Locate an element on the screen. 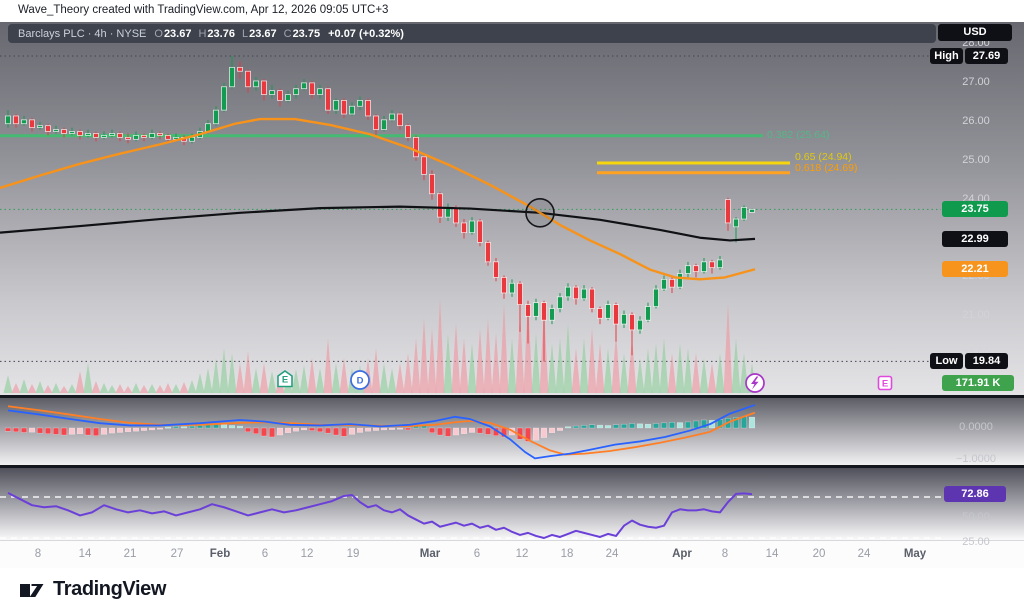 The image size is (1024, 611). ohlc-key: C is located at coordinates (287, 33).